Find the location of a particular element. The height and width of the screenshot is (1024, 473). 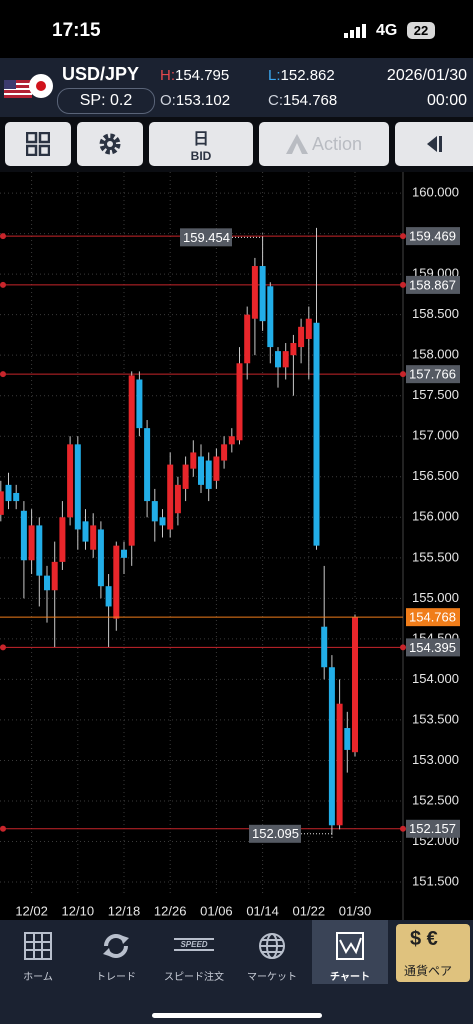

network: 4G is located at coordinates (387, 30).